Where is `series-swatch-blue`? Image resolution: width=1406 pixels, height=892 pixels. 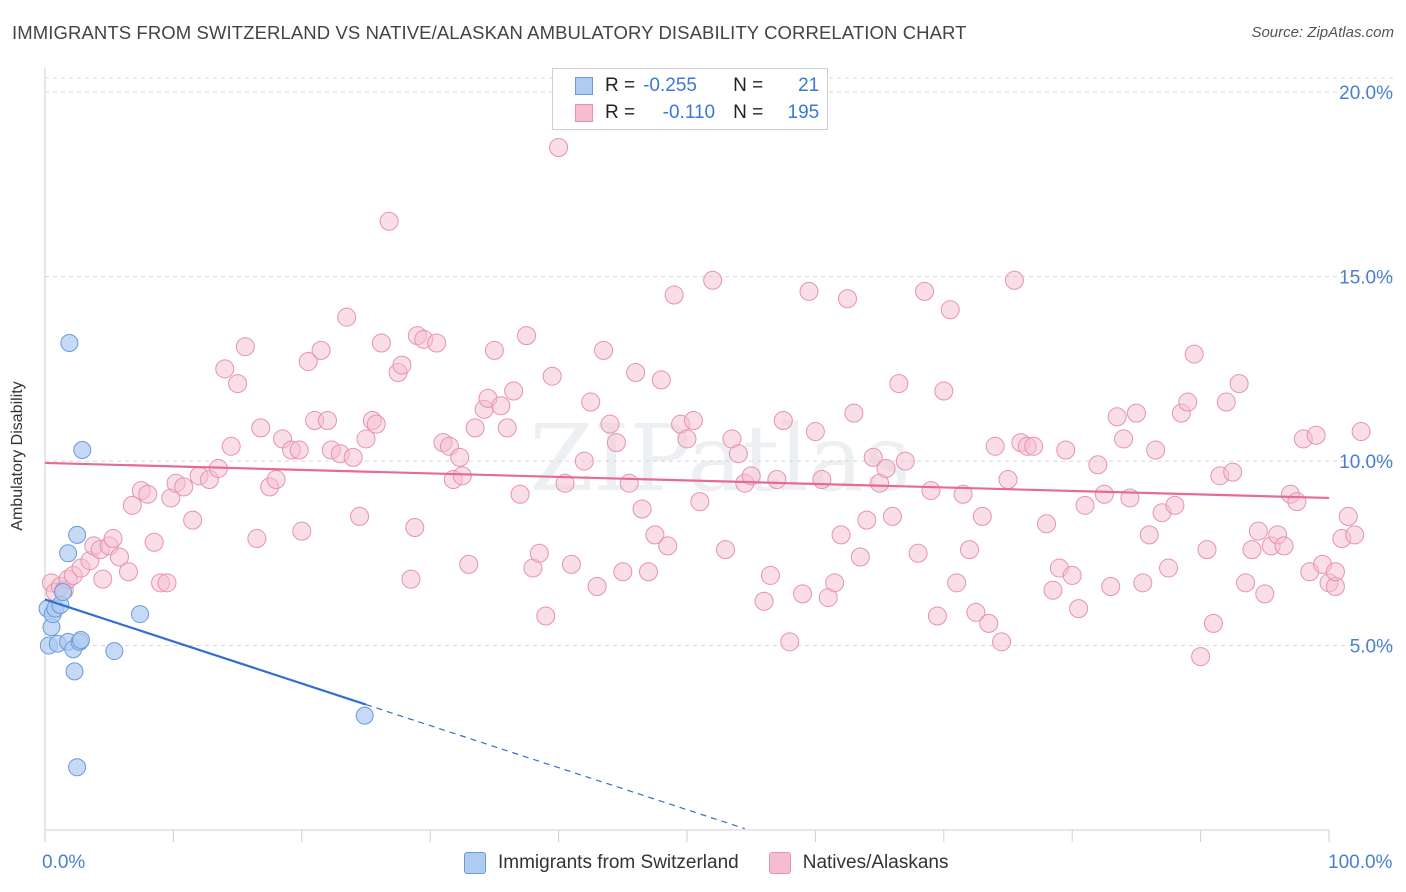 series-swatch-blue is located at coordinates (475, 863).